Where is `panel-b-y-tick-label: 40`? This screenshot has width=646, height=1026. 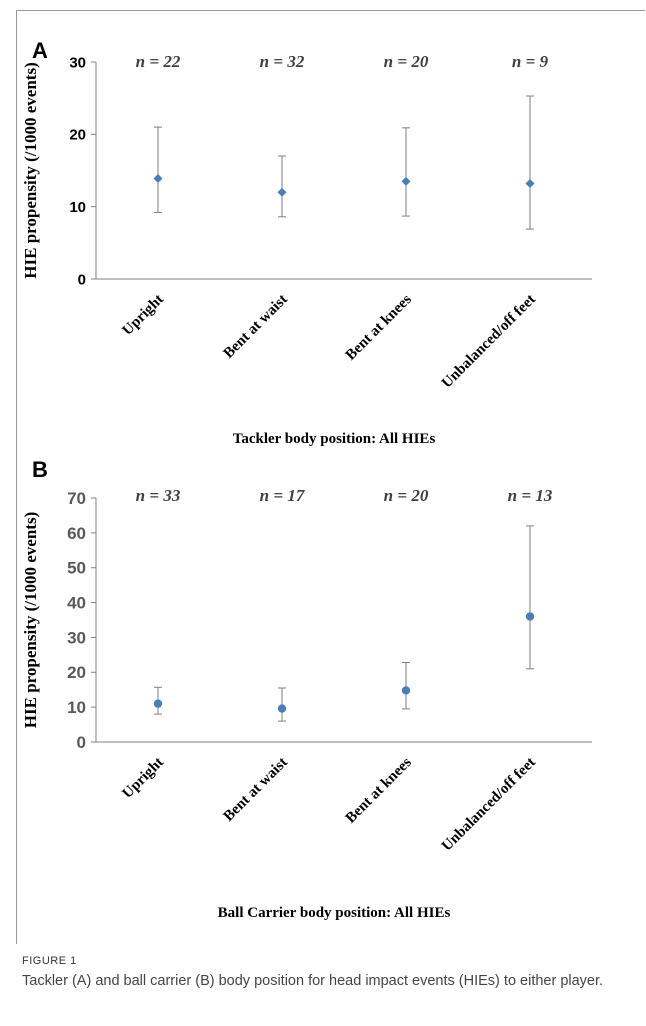 panel-b-y-tick-label: 40 is located at coordinates (76, 603).